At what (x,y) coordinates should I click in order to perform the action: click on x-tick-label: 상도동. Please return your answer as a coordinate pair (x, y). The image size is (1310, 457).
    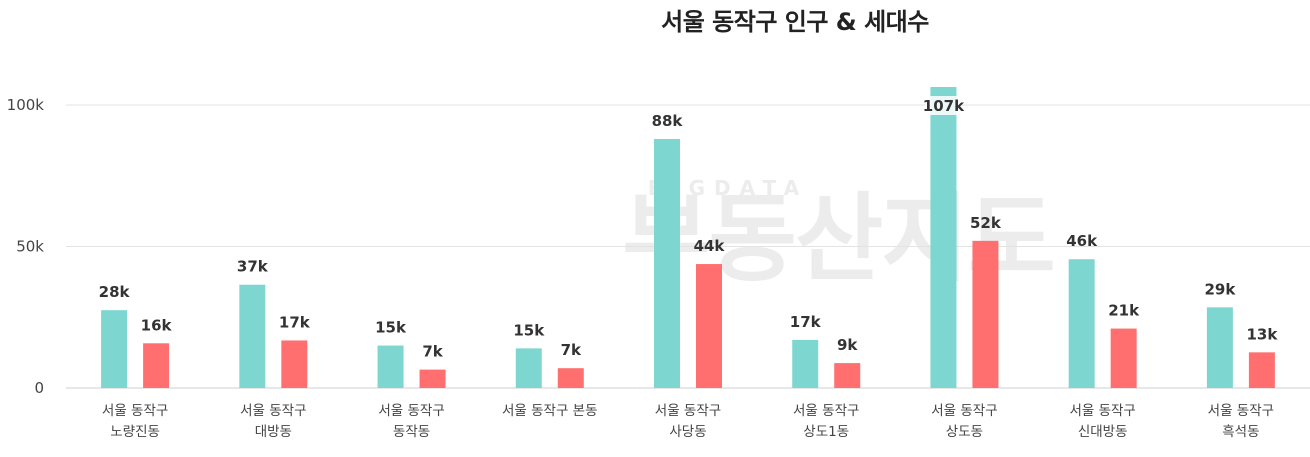
    Looking at the image, I should click on (964, 432).